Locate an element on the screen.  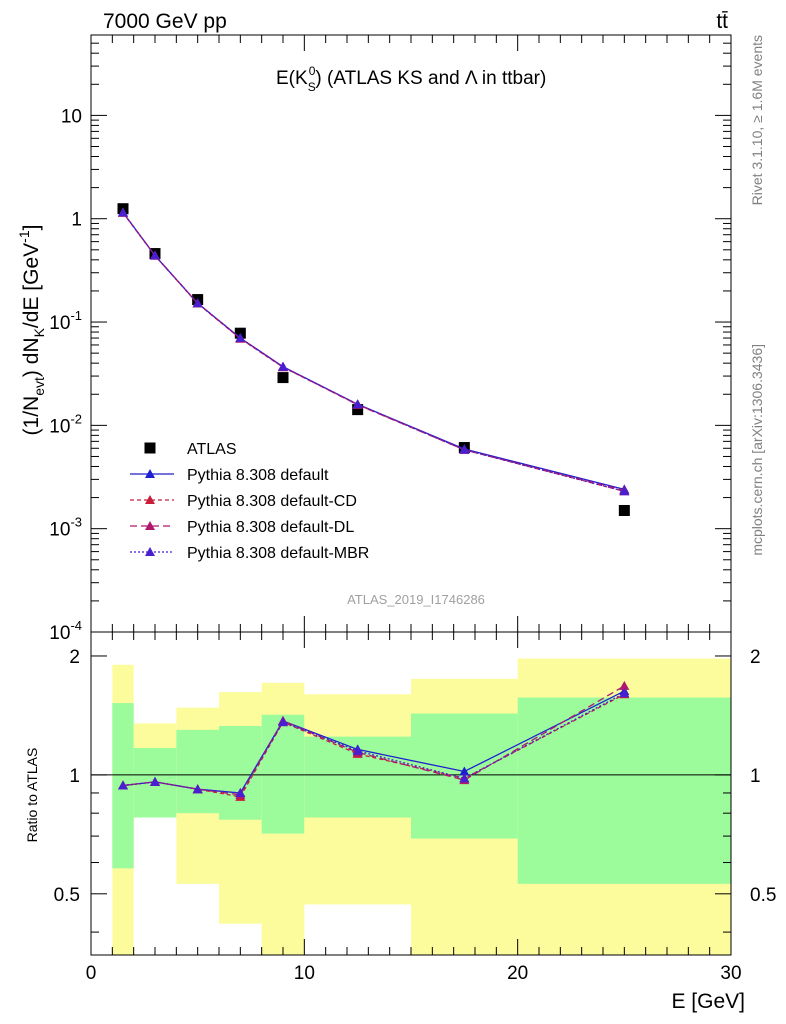
ratio-y-tick-label-right: 2 is located at coordinates (755, 657).